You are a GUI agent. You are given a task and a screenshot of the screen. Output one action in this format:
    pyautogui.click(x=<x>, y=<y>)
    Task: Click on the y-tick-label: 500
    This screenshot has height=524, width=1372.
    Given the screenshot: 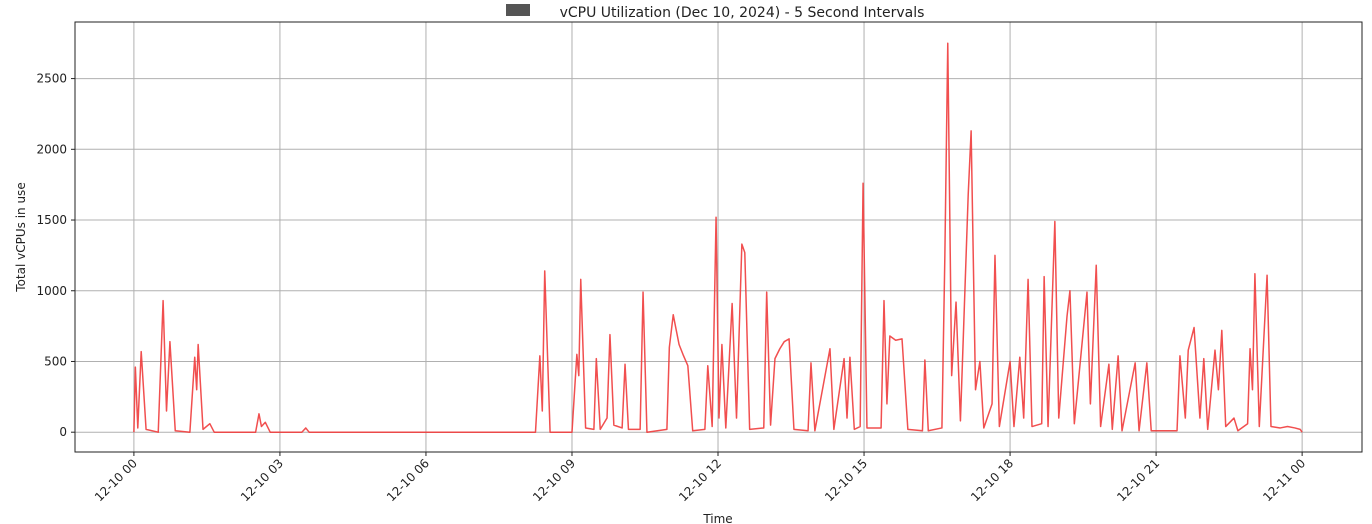 What is the action you would take?
    pyautogui.click(x=55, y=361)
    